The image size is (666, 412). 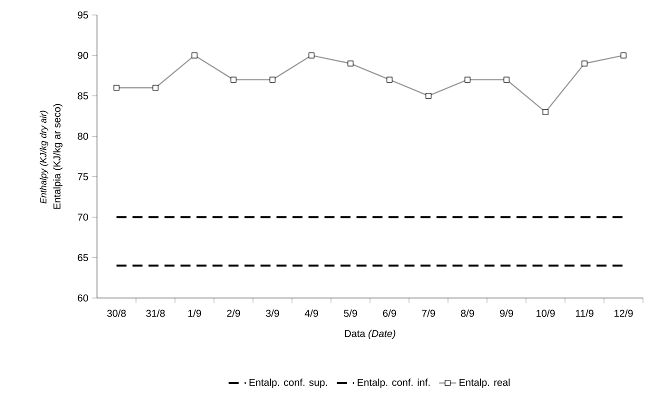 What do you see at coordinates (485, 383) in the screenshot?
I see `legend-label: Entalp. real` at bounding box center [485, 383].